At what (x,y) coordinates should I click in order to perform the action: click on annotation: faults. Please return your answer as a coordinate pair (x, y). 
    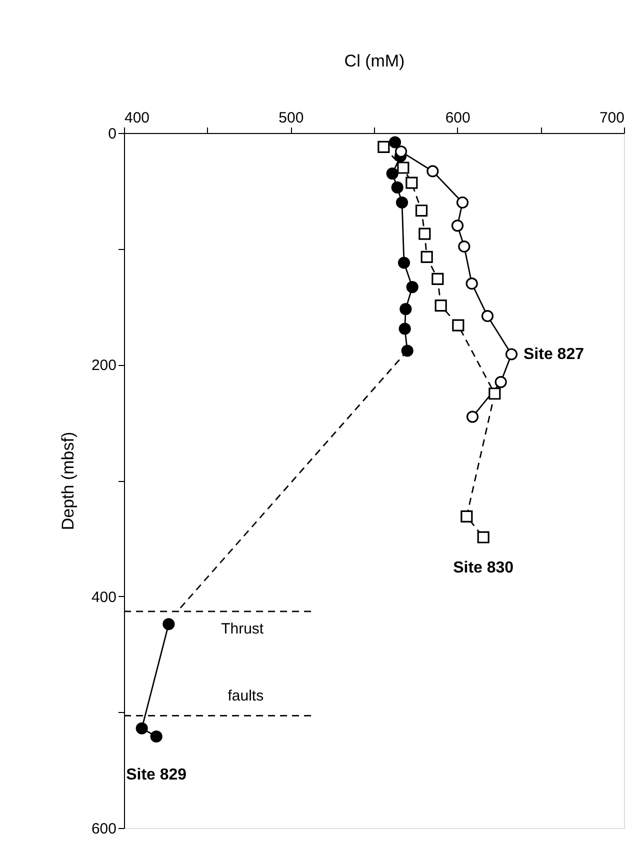
    Looking at the image, I should click on (246, 696).